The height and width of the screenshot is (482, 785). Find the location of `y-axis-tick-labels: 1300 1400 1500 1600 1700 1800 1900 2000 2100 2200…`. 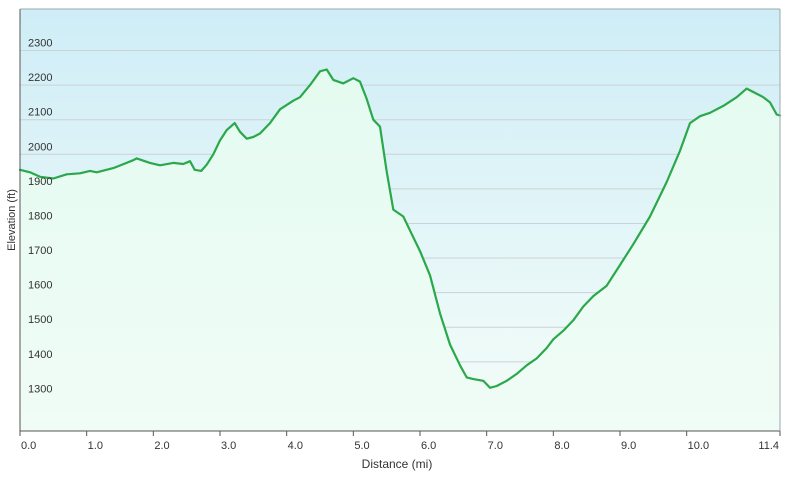

y-axis-tick-labels: 1300 1400 1500 1600 1700 1800 1900 2000 2100 2200… is located at coordinates (40, 217).